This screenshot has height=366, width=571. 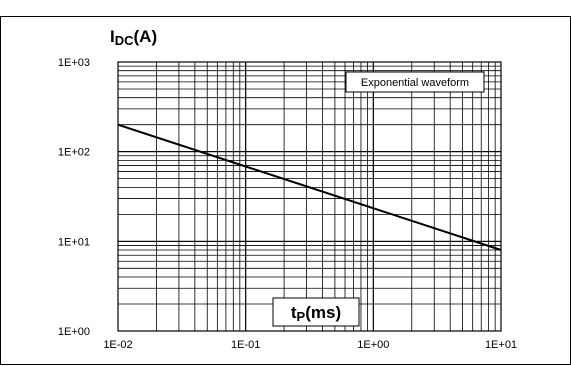 What do you see at coordinates (74, 197) in the screenshot?
I see `y-tick-labels: 1E+00 1E+01 1E+02 1E+03` at bounding box center [74, 197].